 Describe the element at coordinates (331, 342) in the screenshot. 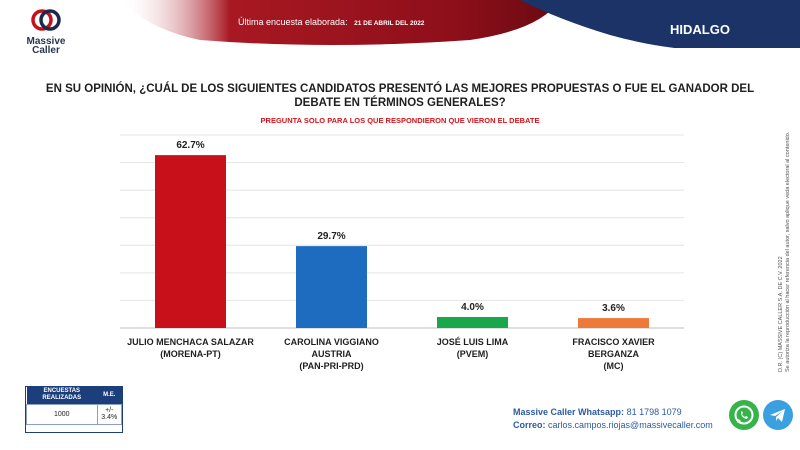

I see `category-label: CAROLINA VIGGIANO` at that location.